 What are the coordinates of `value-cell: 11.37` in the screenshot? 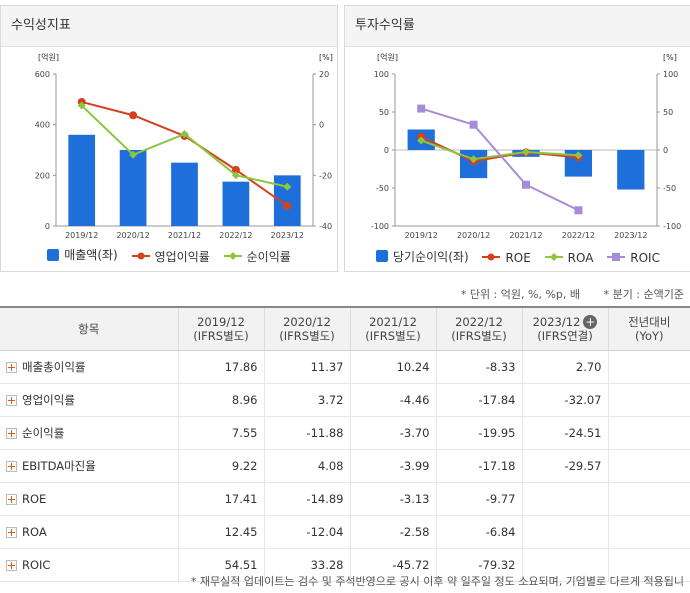 It's located at (306, 367).